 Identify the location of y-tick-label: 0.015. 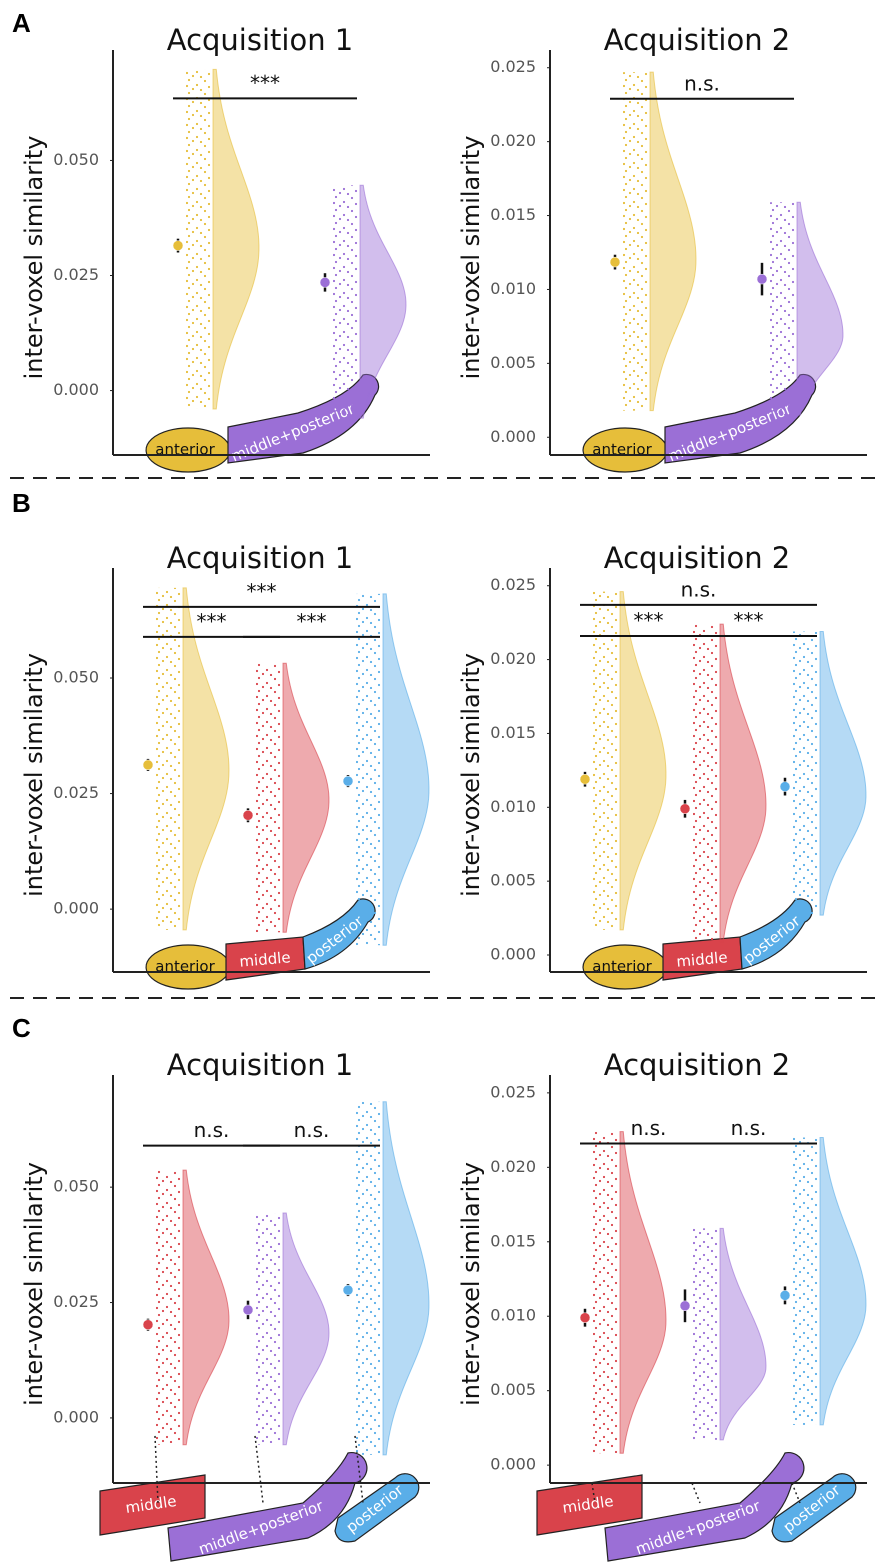
(513, 1240).